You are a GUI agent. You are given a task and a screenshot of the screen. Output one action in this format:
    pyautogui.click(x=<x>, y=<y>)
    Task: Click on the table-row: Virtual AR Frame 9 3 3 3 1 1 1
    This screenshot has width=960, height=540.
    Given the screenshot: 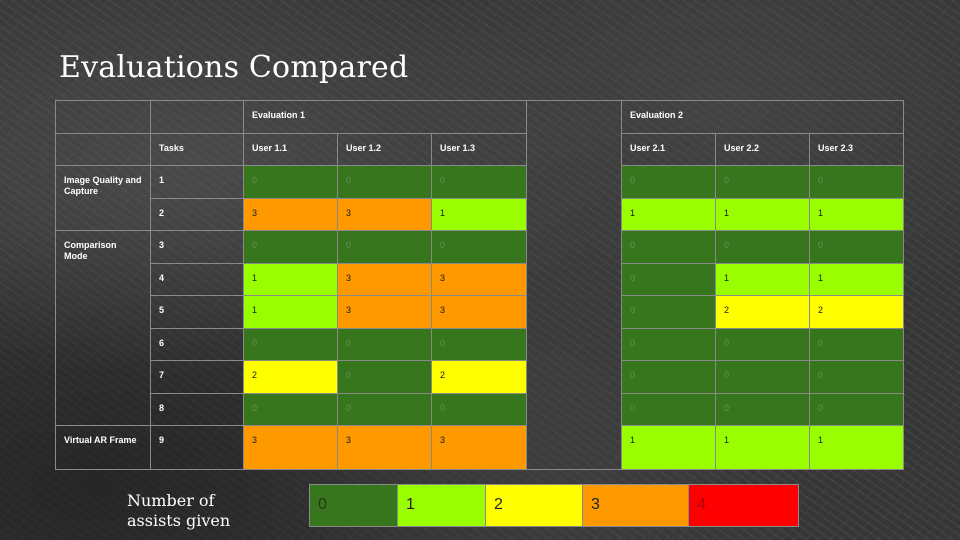 What is the action you would take?
    pyautogui.click(x=479, y=447)
    